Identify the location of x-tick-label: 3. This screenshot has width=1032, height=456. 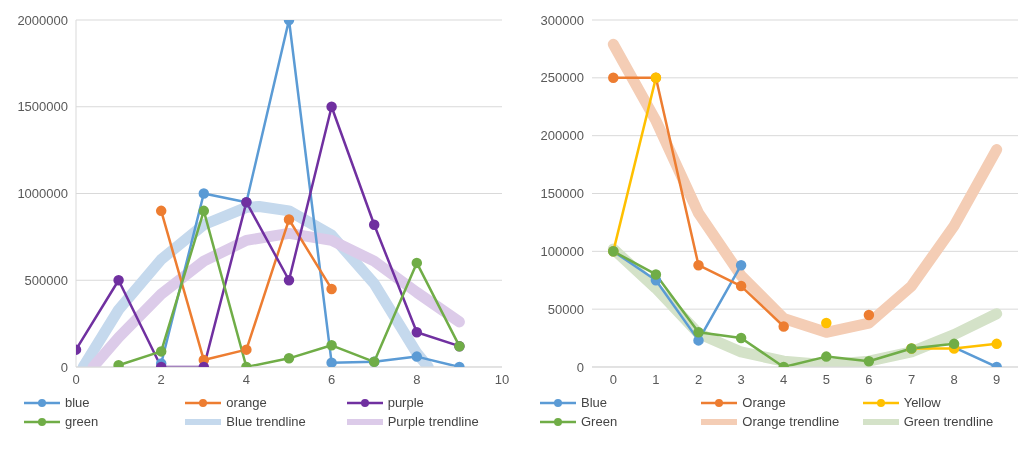
(741, 380).